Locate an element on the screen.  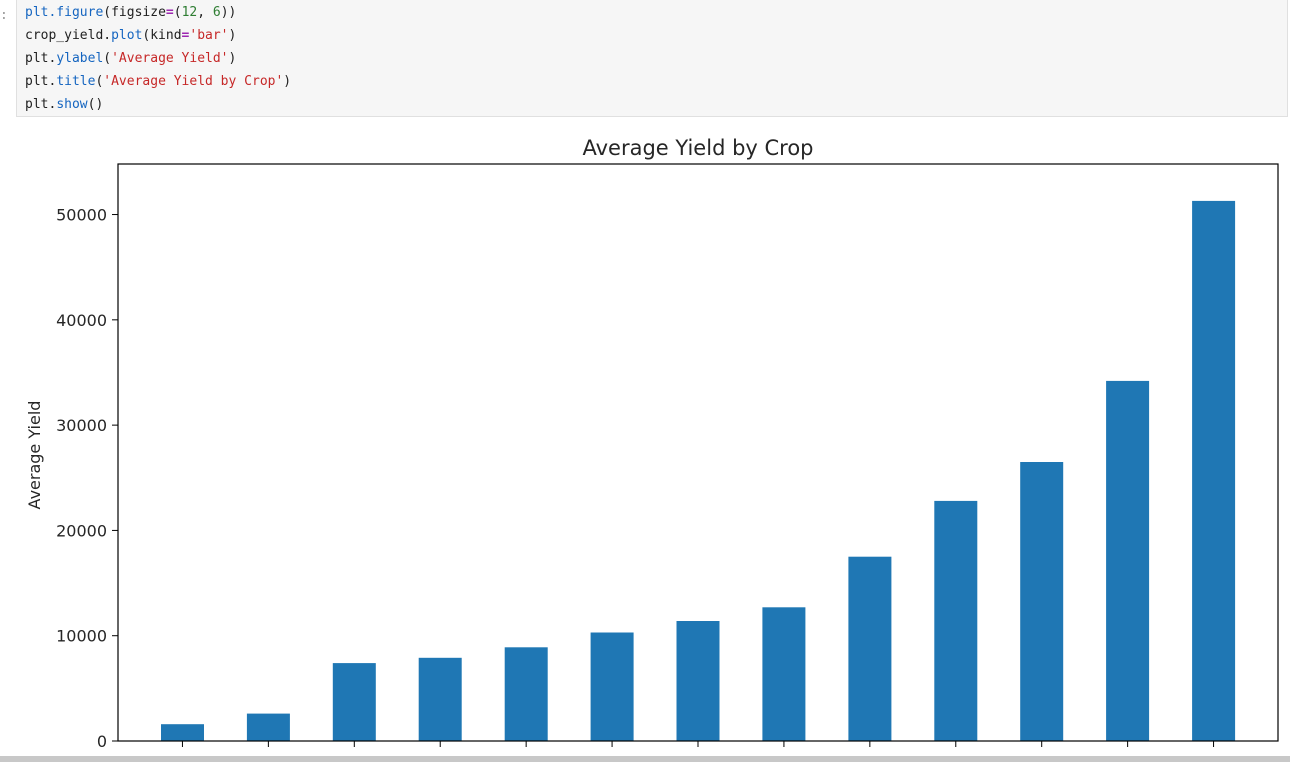
code-token: ylabel is located at coordinates (80, 58).